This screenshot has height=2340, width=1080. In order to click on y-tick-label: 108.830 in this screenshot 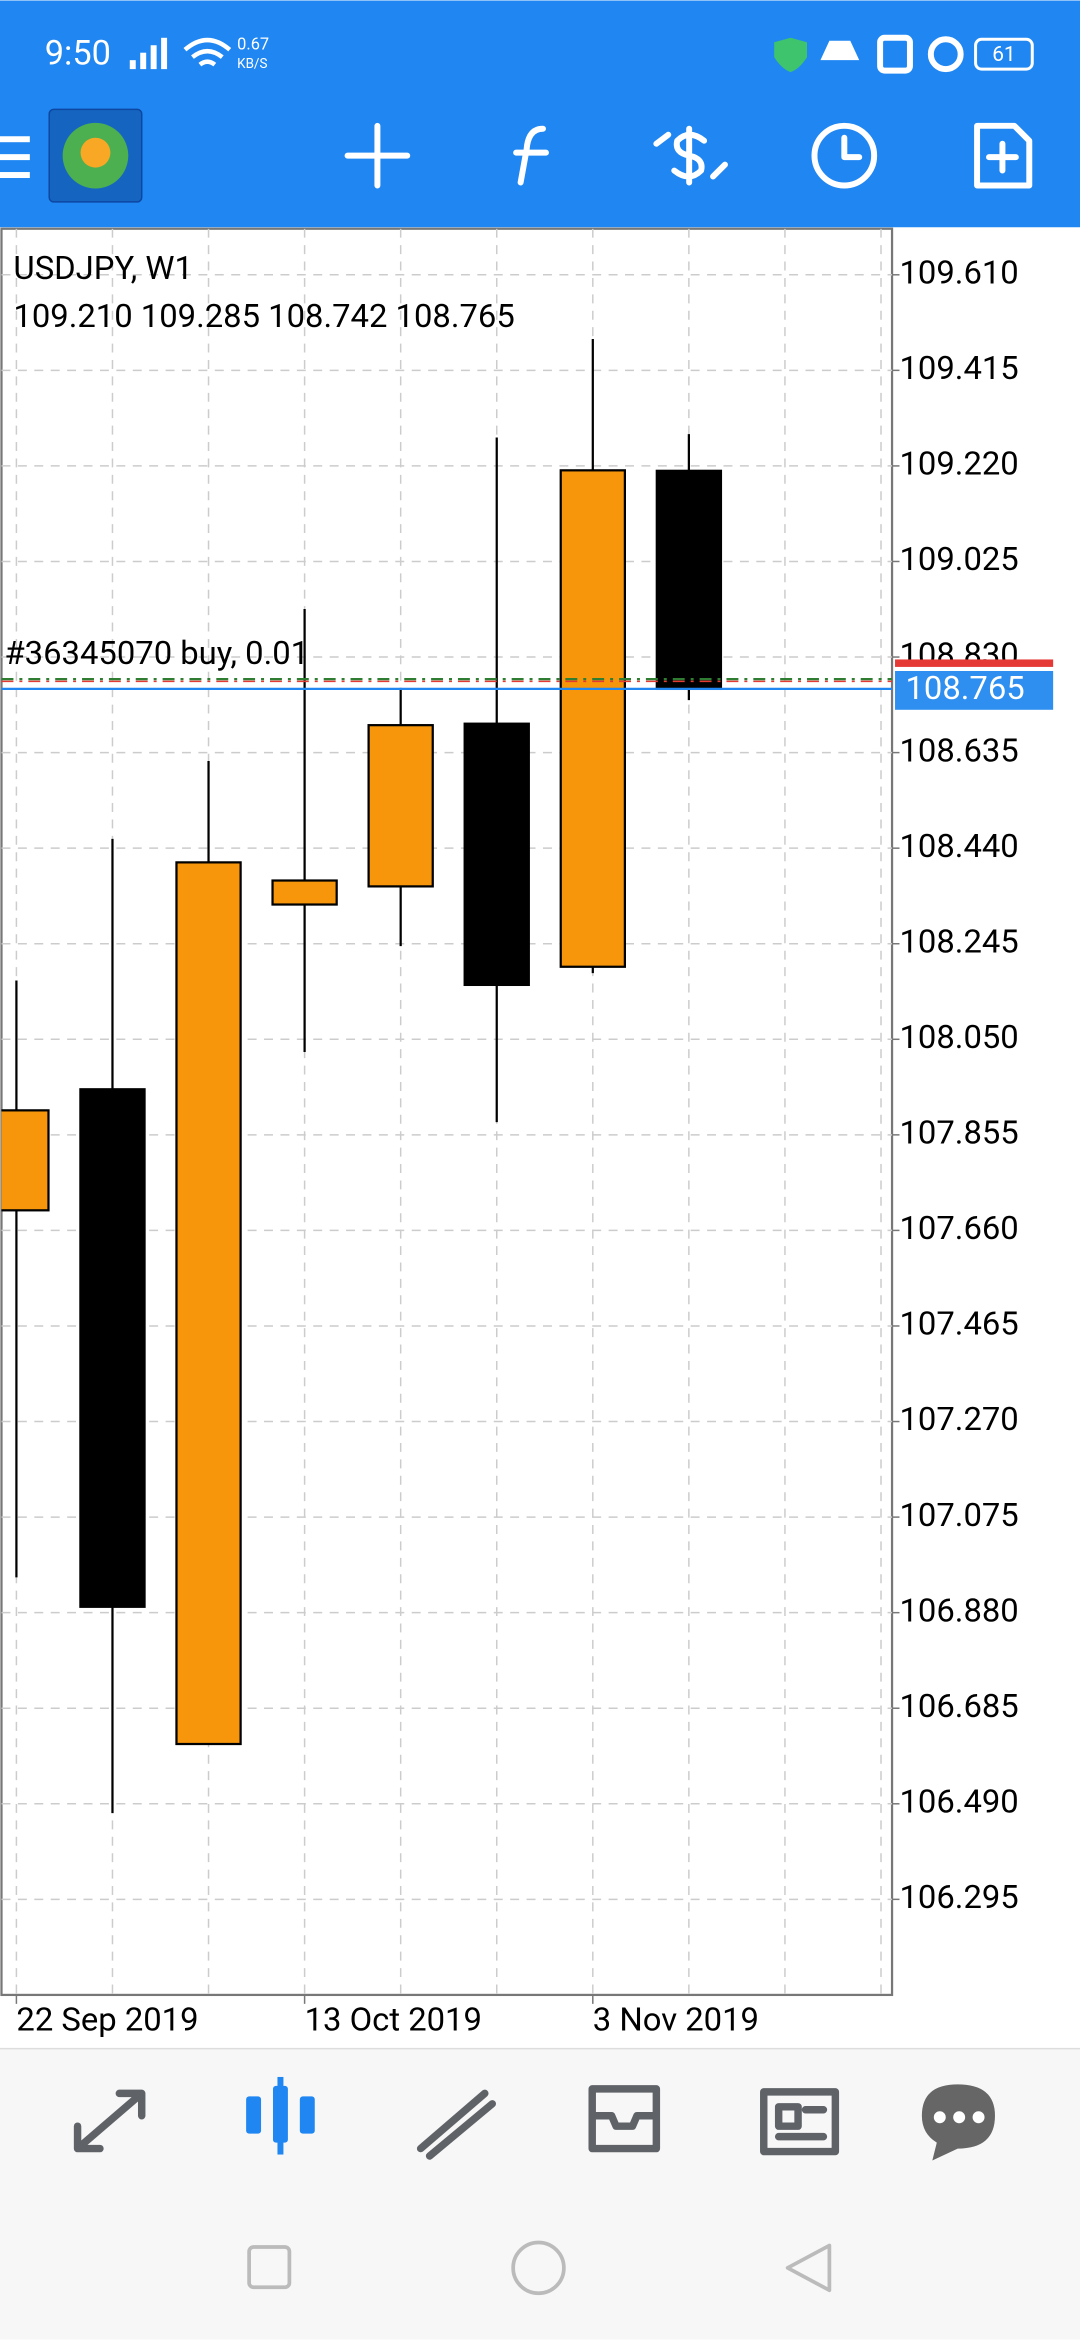, I will do `click(959, 656)`.